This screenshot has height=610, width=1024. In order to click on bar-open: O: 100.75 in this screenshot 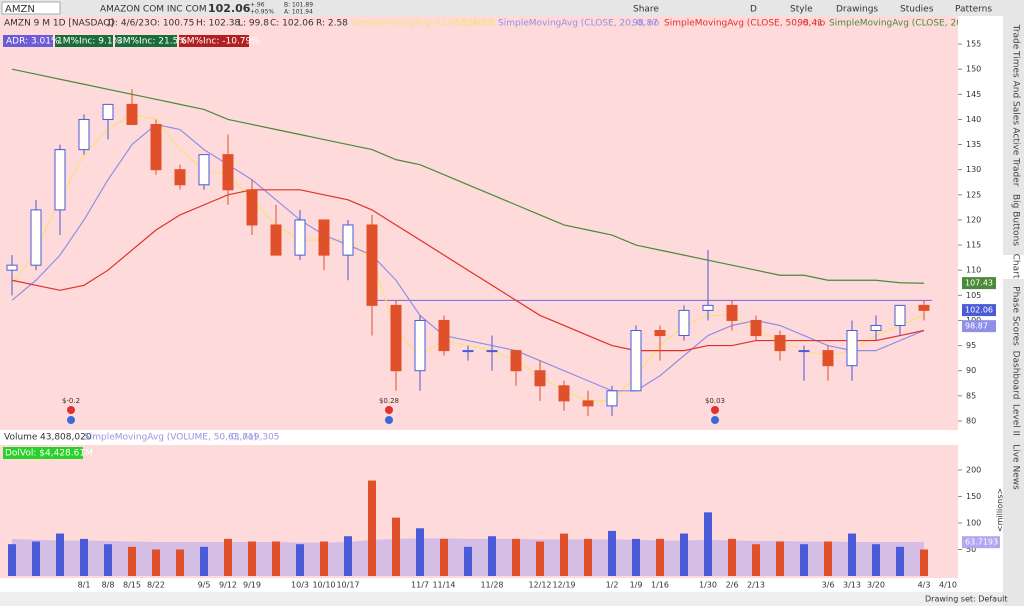, I will do `click(172, 24)`.